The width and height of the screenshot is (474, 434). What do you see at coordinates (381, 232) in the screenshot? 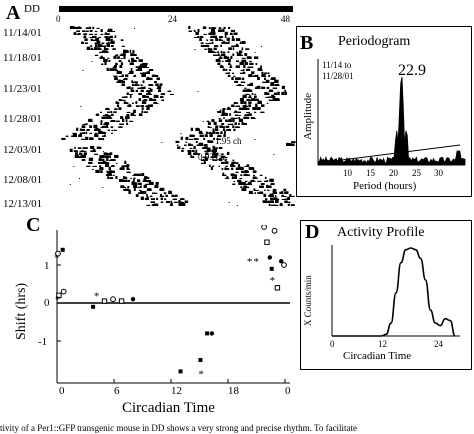
I see `activity-profile-title: Activity Profile` at bounding box center [381, 232].